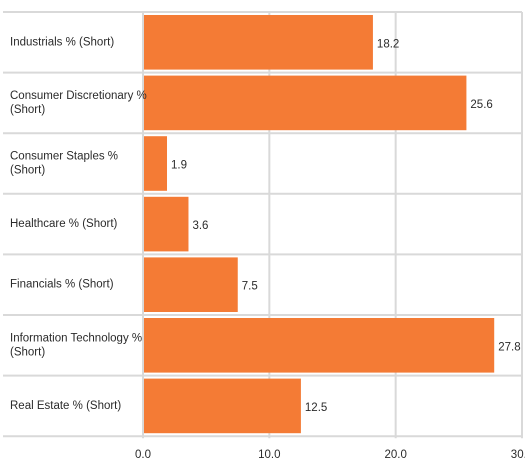 The image size is (525, 463). Describe the element at coordinates (76, 338) in the screenshot. I see `category-label: Information Technology %` at that location.